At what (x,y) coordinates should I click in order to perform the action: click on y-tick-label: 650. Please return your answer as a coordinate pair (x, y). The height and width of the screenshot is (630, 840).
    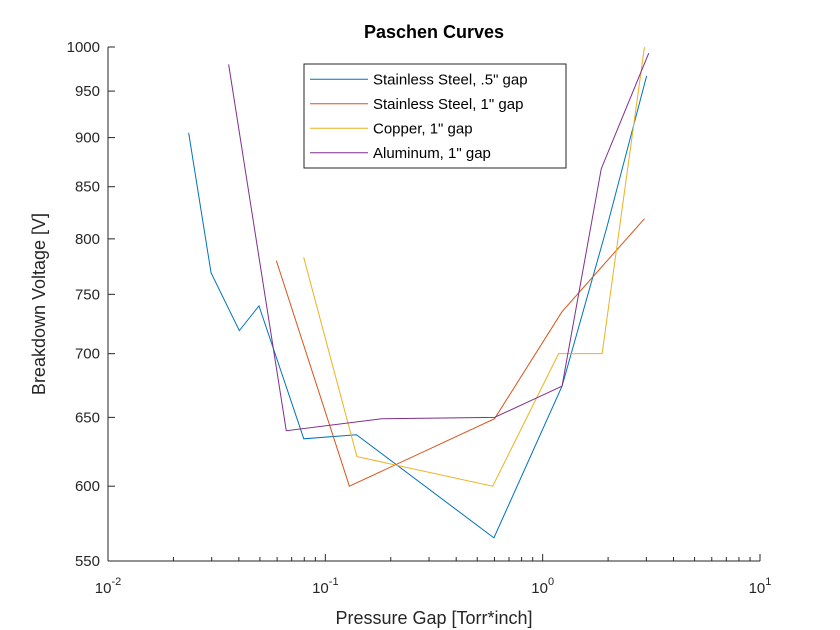
    Looking at the image, I should click on (87, 417).